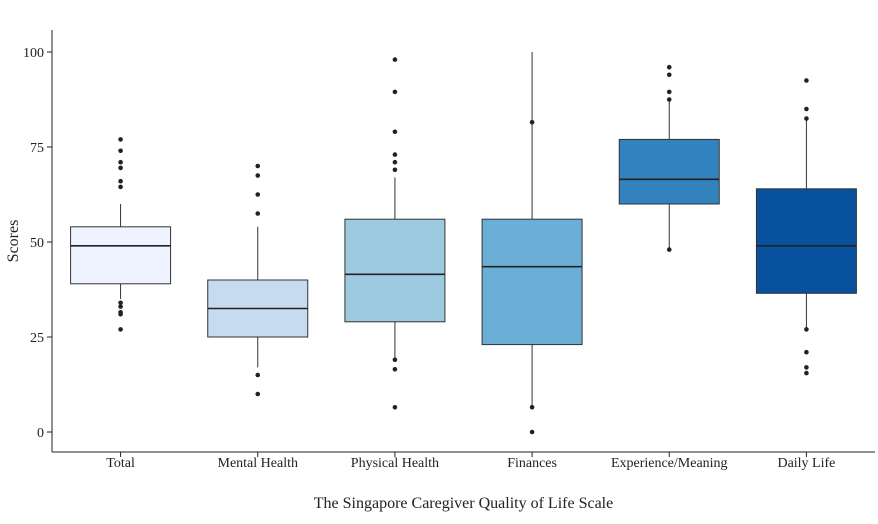  I want to click on y-axis-ticks: 0 25 50 75 100, so click(37, 243).